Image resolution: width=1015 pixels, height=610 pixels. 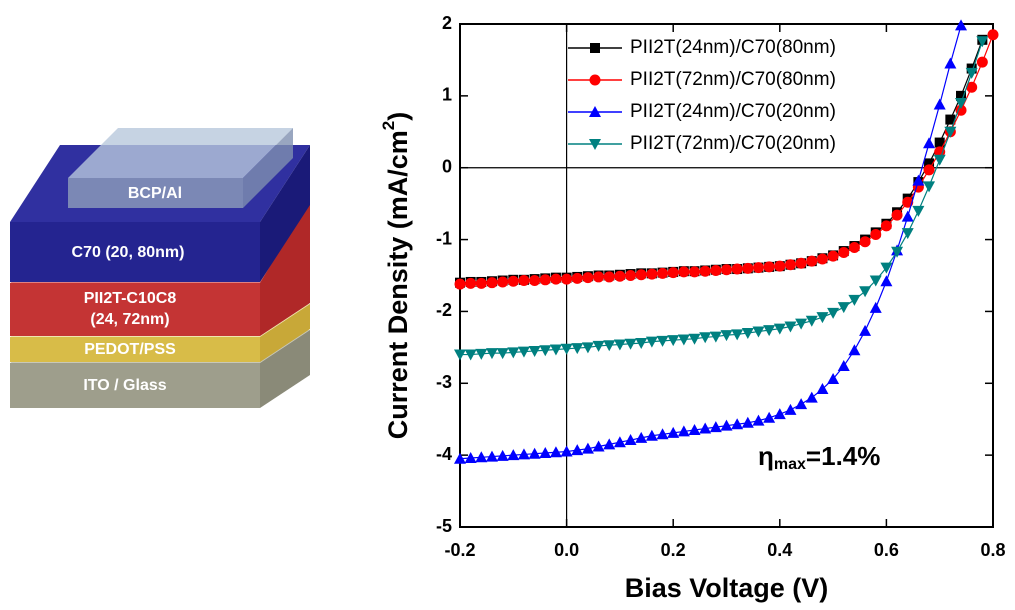 I want to click on x-tick-label: 0.6, so click(x=886, y=550).